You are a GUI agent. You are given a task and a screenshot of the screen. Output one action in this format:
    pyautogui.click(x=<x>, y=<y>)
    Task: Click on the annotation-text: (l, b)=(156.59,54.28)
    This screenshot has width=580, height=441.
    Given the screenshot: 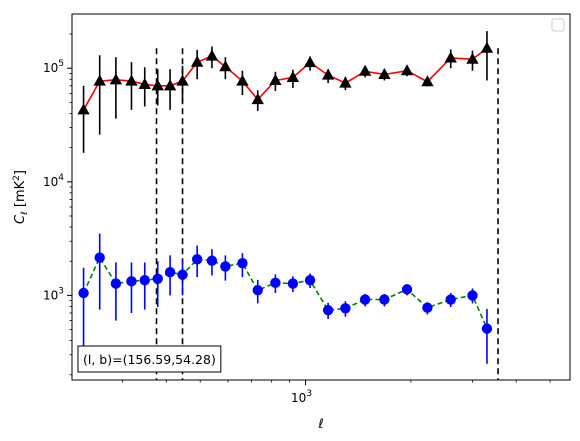 What is the action you would take?
    pyautogui.click(x=149, y=359)
    